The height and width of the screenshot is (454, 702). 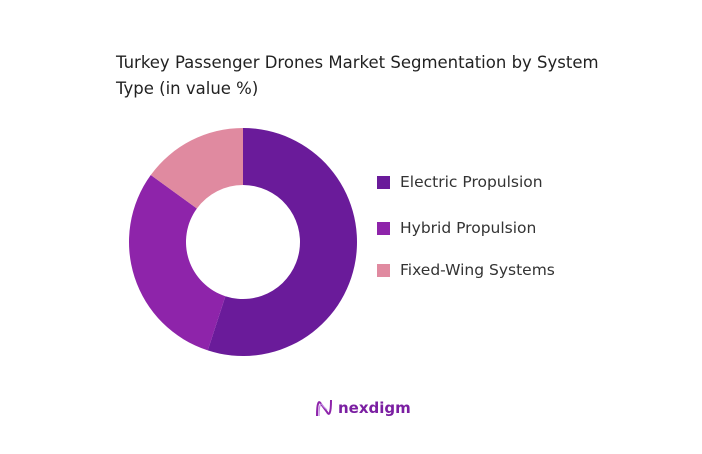 What do you see at coordinates (471, 182) in the screenshot?
I see `legend-label: Electric Propulsion` at bounding box center [471, 182].